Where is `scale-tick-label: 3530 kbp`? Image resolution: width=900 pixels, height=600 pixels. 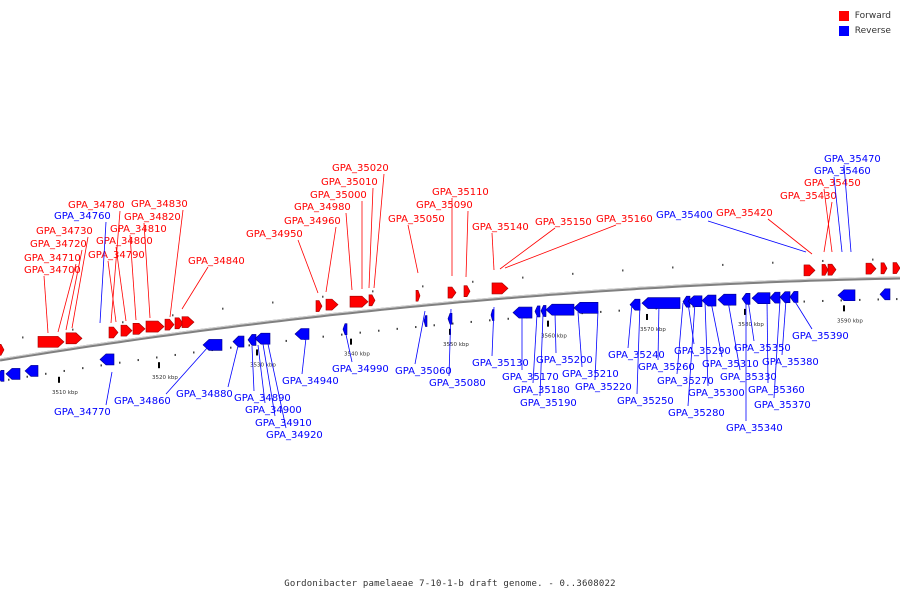
scale-tick-label: 3530 kbp is located at coordinates (263, 365).